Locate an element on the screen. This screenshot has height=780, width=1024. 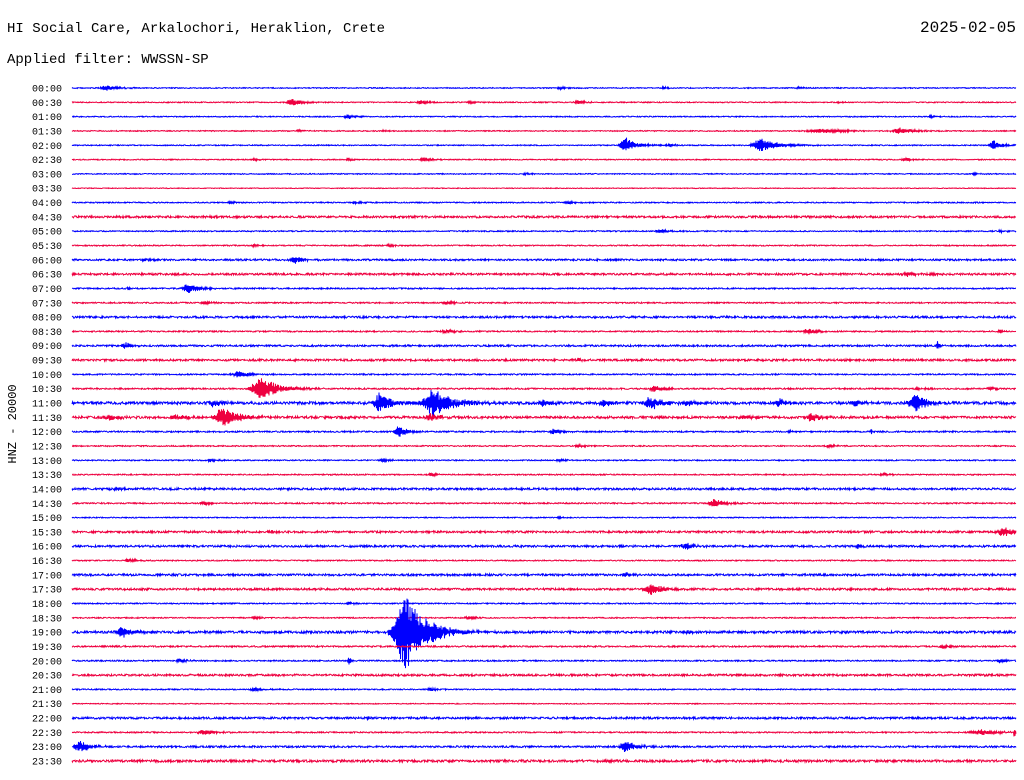
trace-row-23-30: 23:30 is located at coordinates (524, 763).